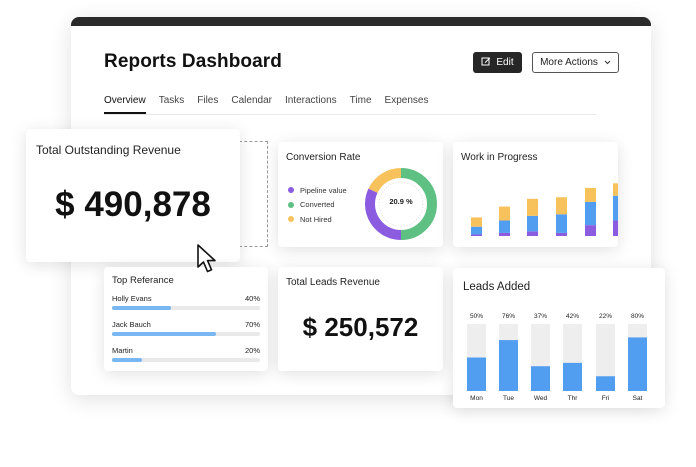 The height and width of the screenshot is (467, 696). What do you see at coordinates (193, 61) in the screenshot?
I see `page-title: Reports Dashboard` at bounding box center [193, 61].